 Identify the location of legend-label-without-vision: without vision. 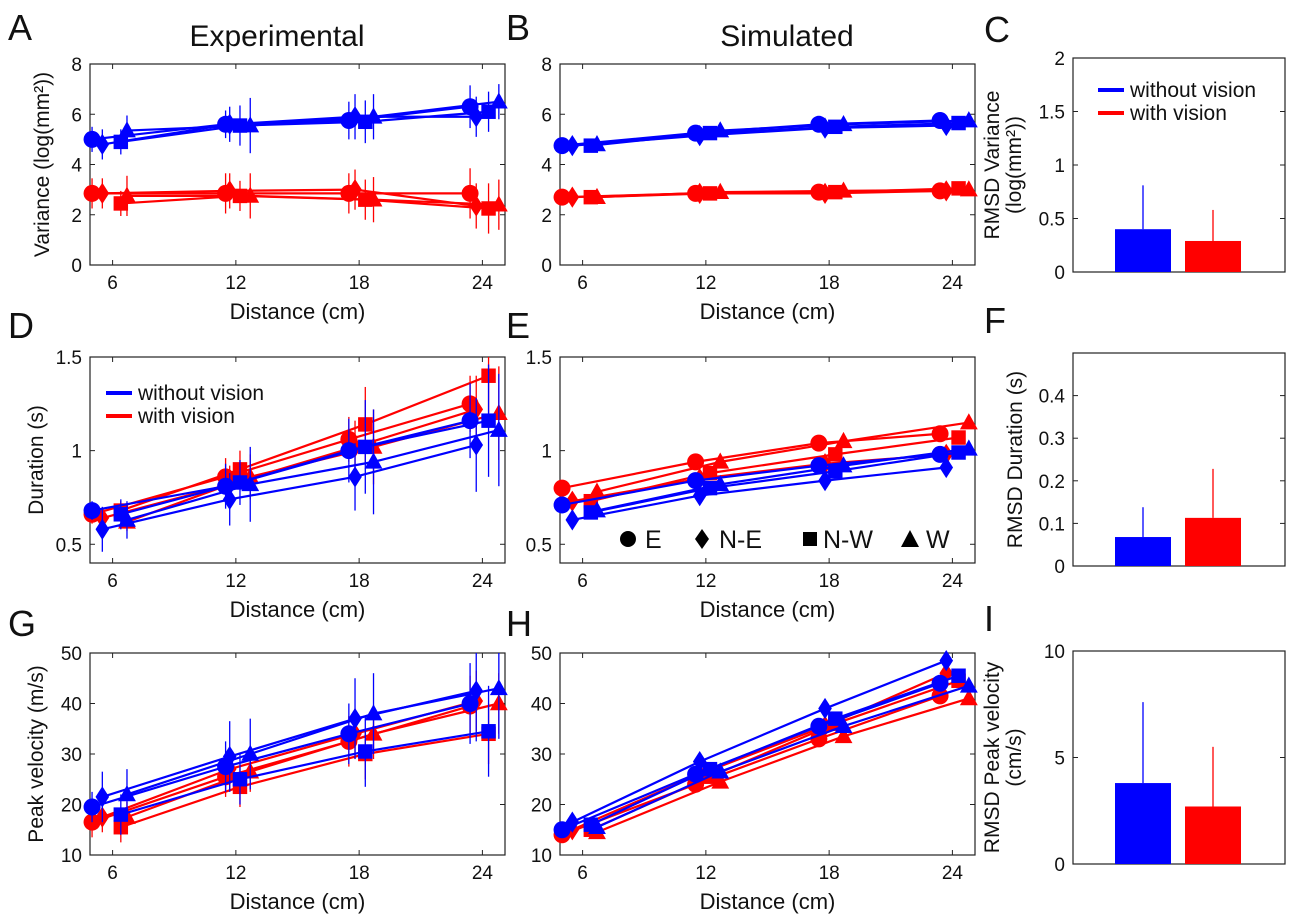
(1192, 90).